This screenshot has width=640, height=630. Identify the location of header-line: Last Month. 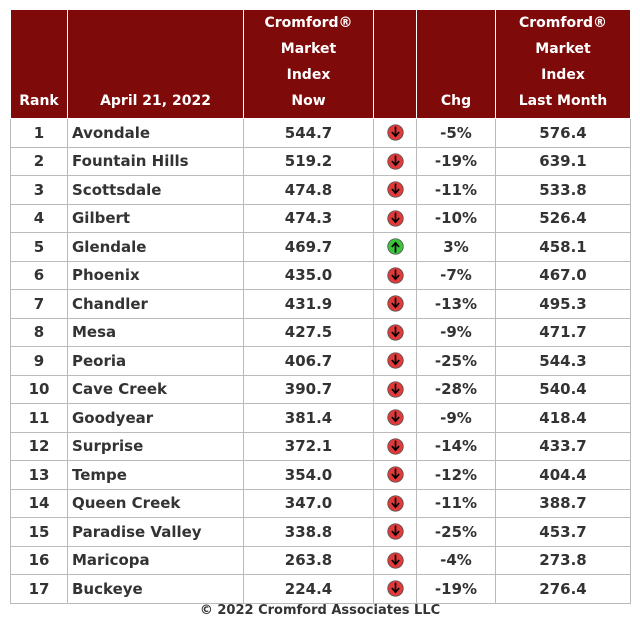
(563, 101).